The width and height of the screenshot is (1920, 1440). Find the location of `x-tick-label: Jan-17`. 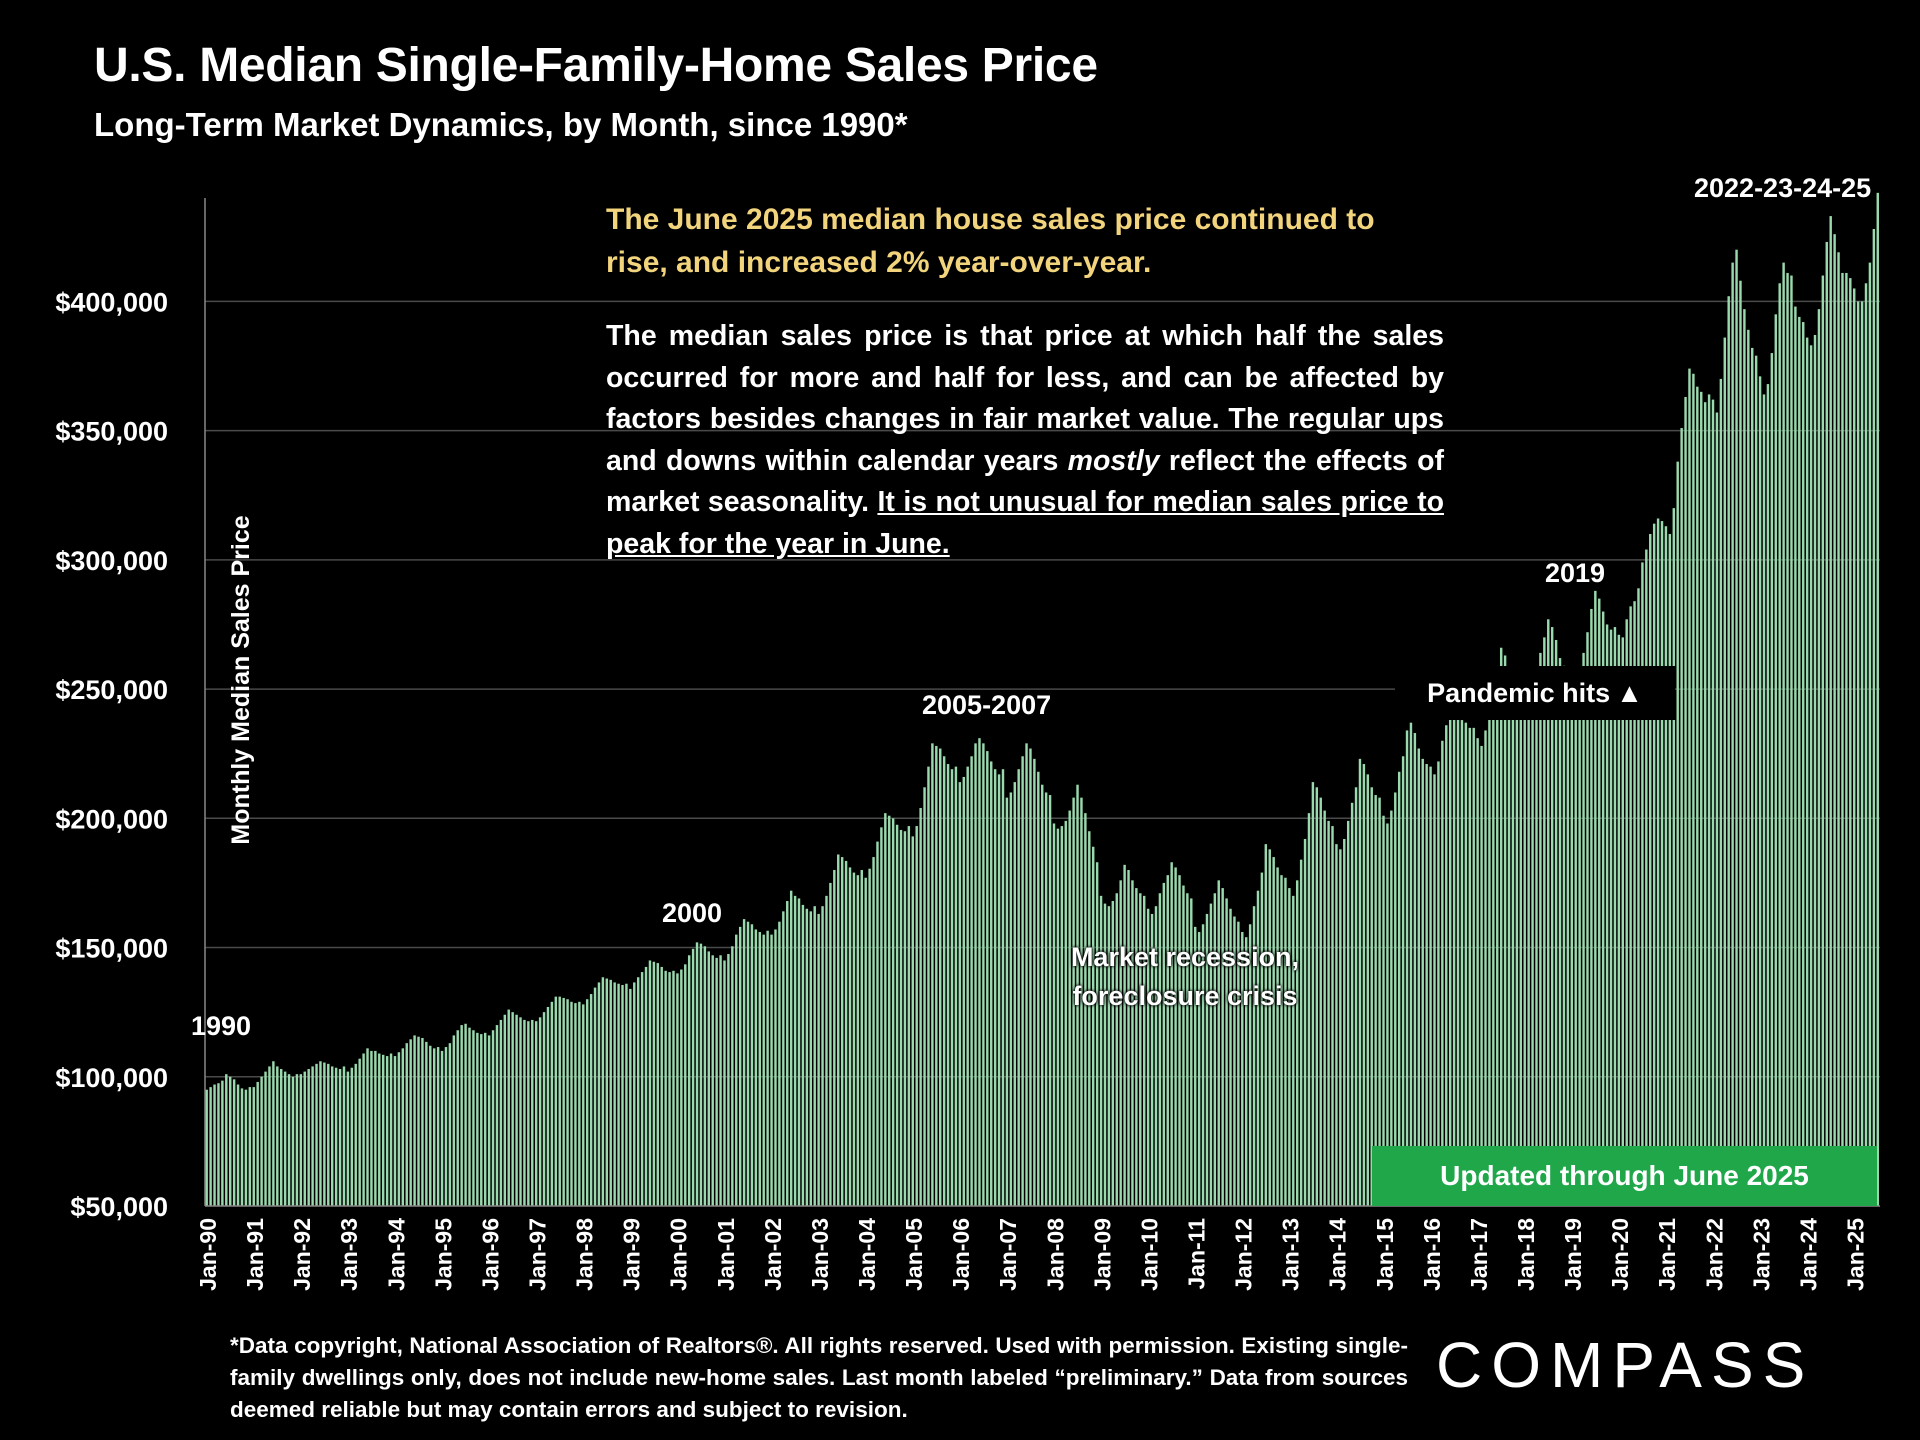

x-tick-label: Jan-17 is located at coordinates (1479, 1254).